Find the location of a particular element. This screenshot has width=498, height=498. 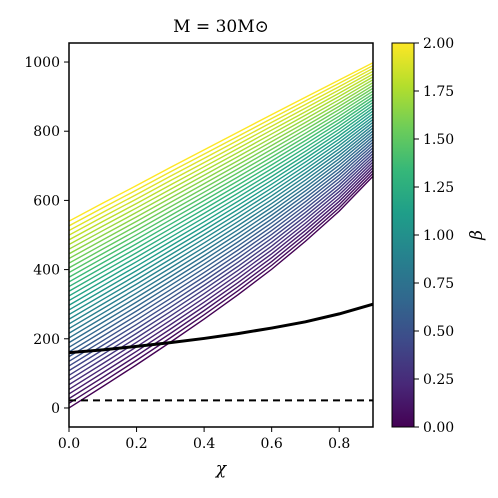

y-tick-label: 800 is located at coordinates (46, 132).